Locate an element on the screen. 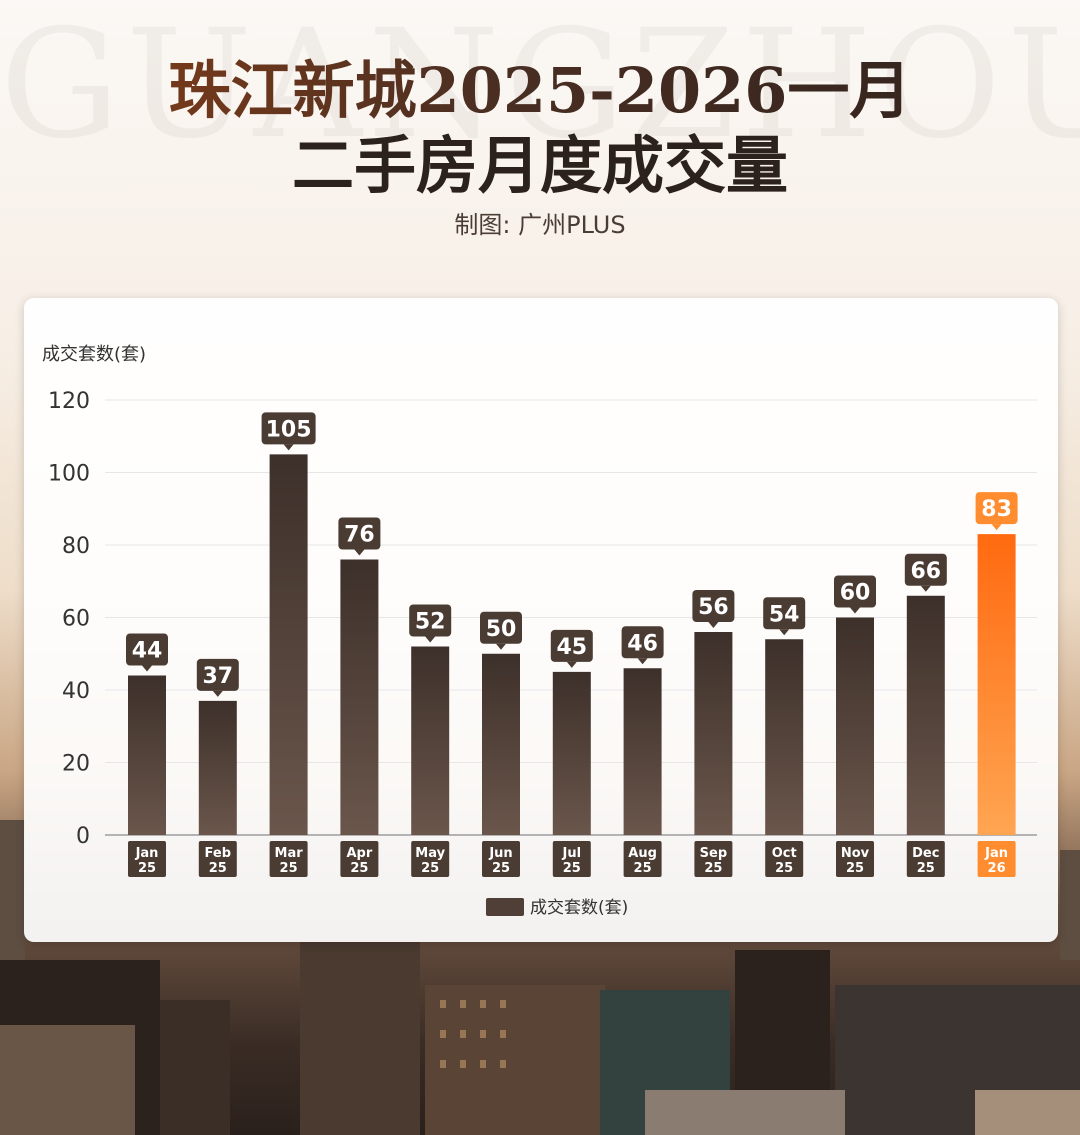 The image size is (1080, 1135). data-label: 83 is located at coordinates (996, 509).